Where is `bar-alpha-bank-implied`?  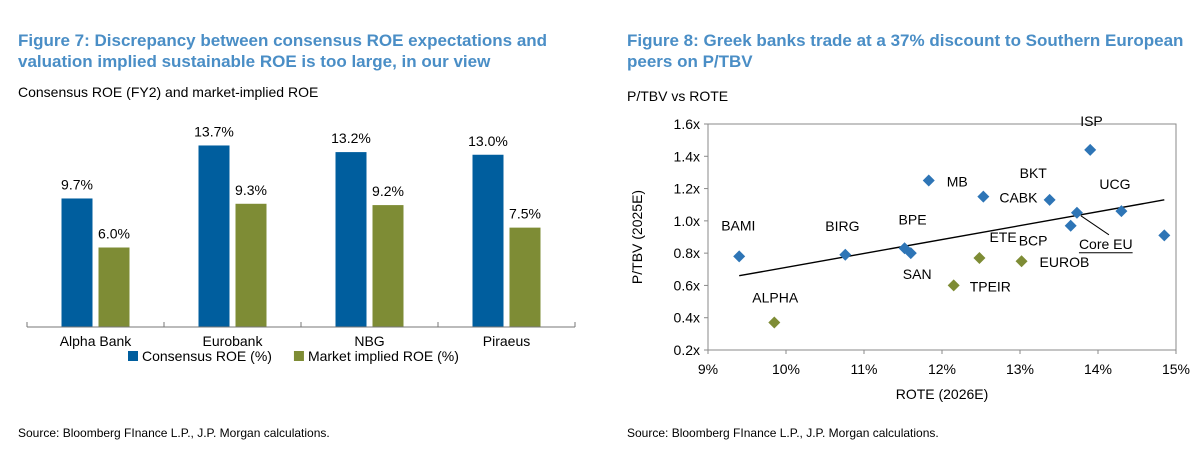 bar-alpha-bank-implied is located at coordinates (114, 287).